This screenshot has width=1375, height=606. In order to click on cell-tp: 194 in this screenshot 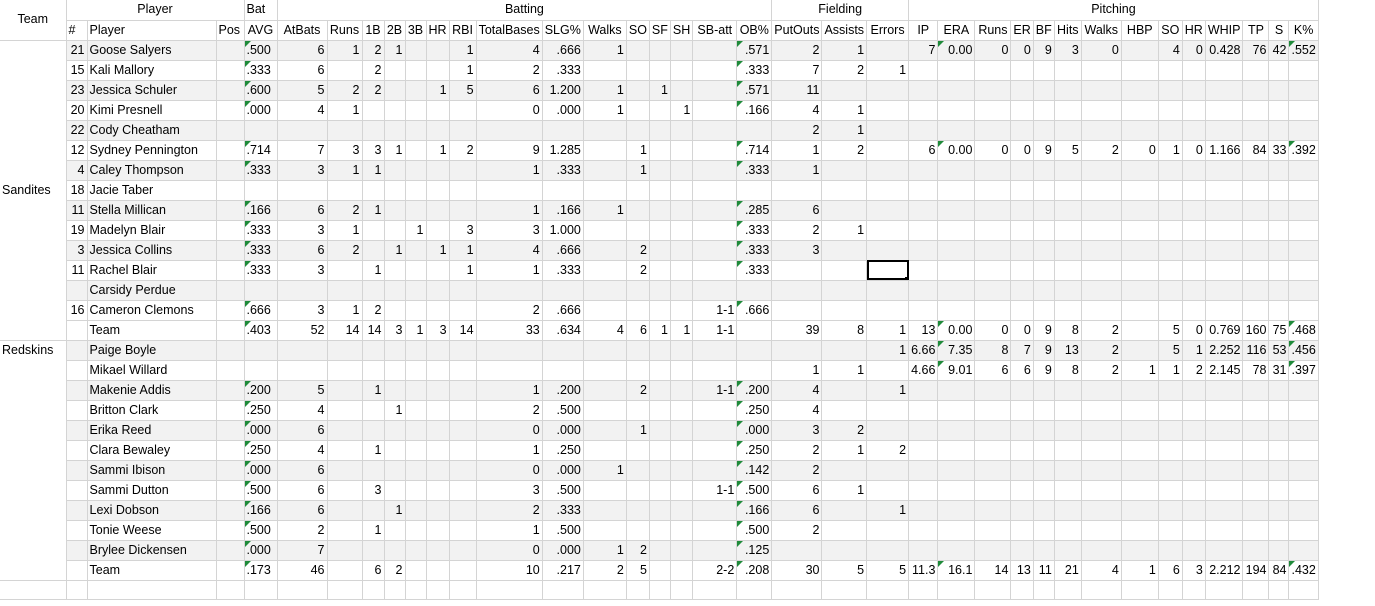, I will do `click(1256, 570)`.